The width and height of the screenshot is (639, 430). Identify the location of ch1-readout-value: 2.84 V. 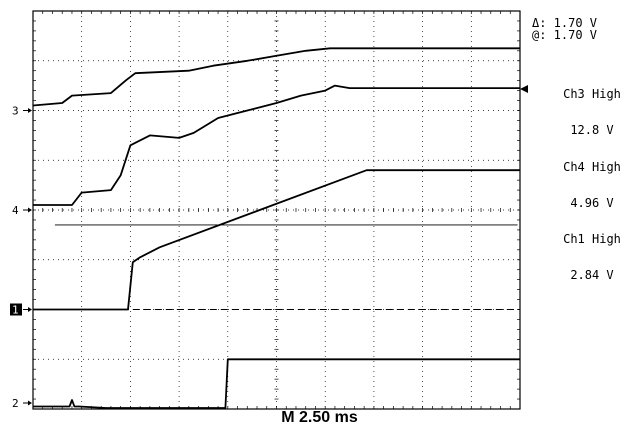
(592, 275).